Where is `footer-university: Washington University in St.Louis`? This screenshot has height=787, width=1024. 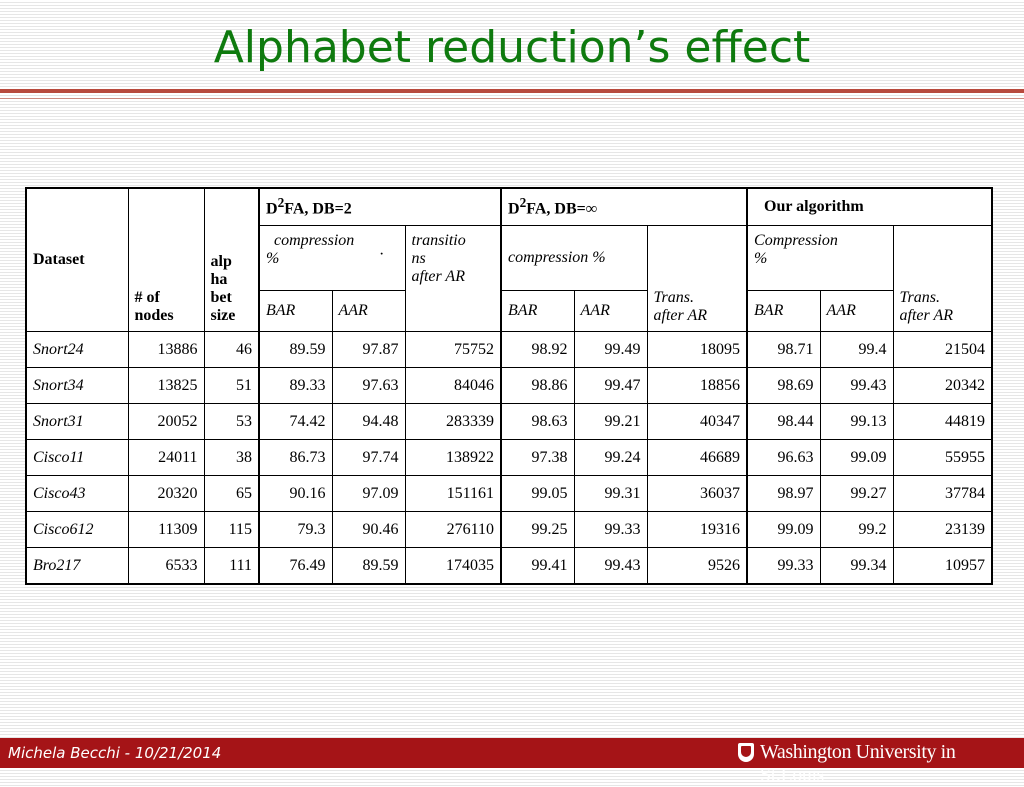 footer-university: Washington University in St.Louis is located at coordinates (858, 763).